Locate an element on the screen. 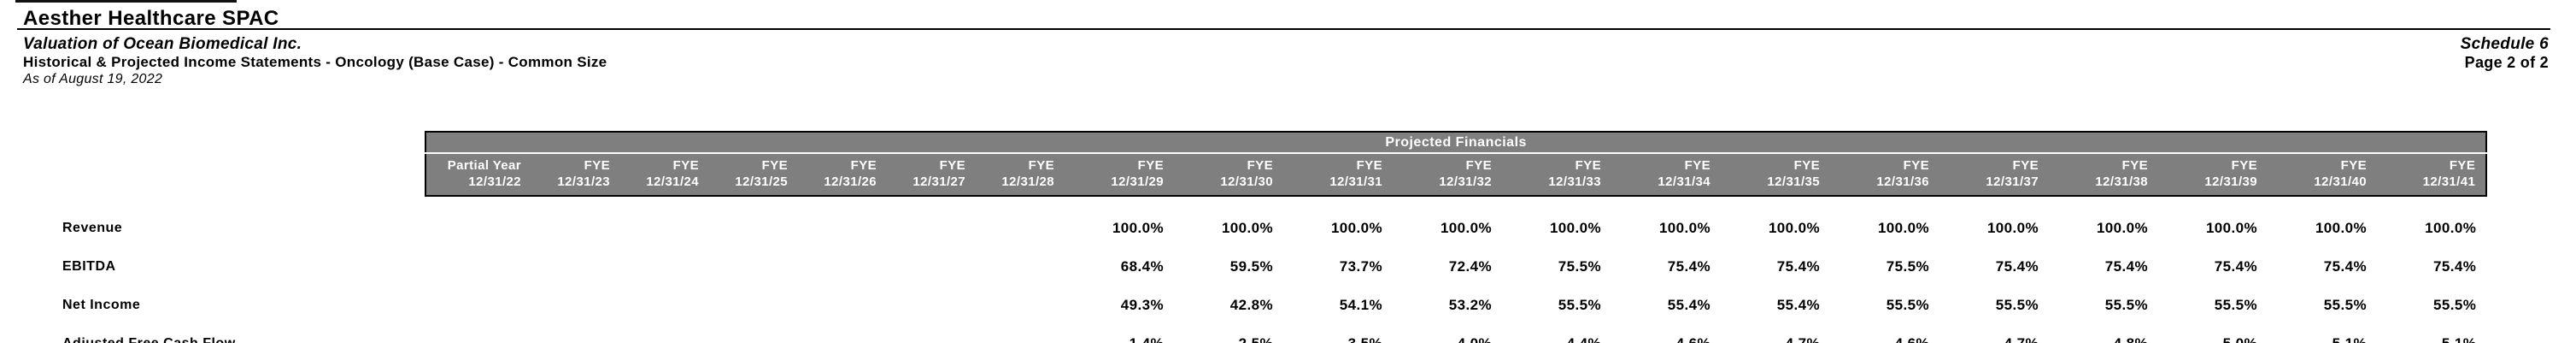 Image resolution: width=2576 pixels, height=343 pixels. period-date: 12/31/32 is located at coordinates (1465, 181).